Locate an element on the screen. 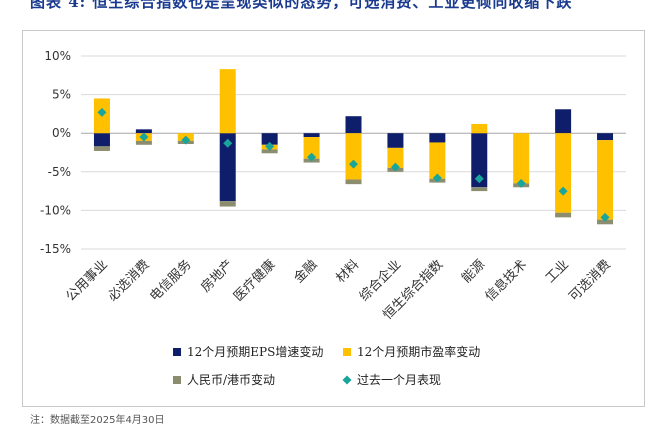 Image resolution: width=668 pixels, height=426 pixels. x-category-label: 必选消费 is located at coordinates (128, 280).